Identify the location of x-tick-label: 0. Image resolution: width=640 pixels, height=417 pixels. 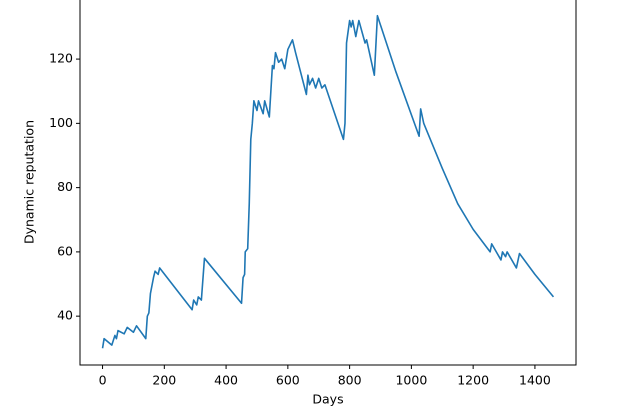
(103, 380).